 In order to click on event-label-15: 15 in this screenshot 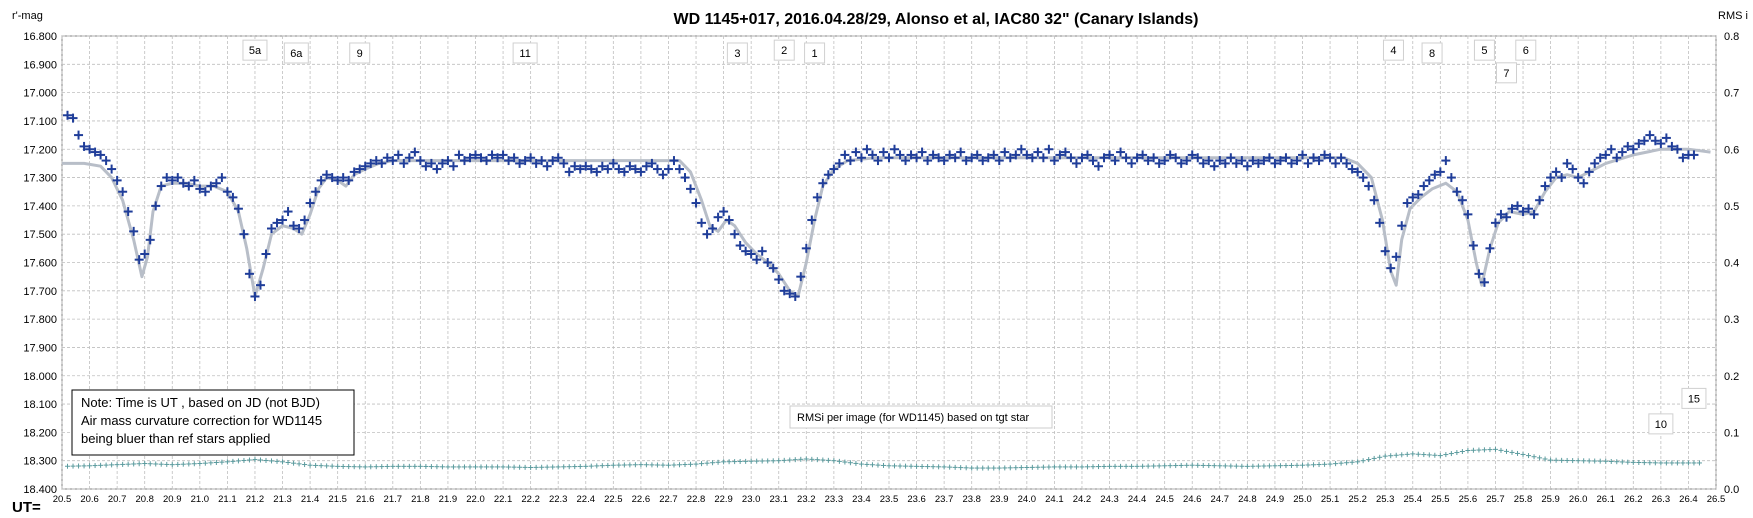, I will do `click(1694, 398)`.